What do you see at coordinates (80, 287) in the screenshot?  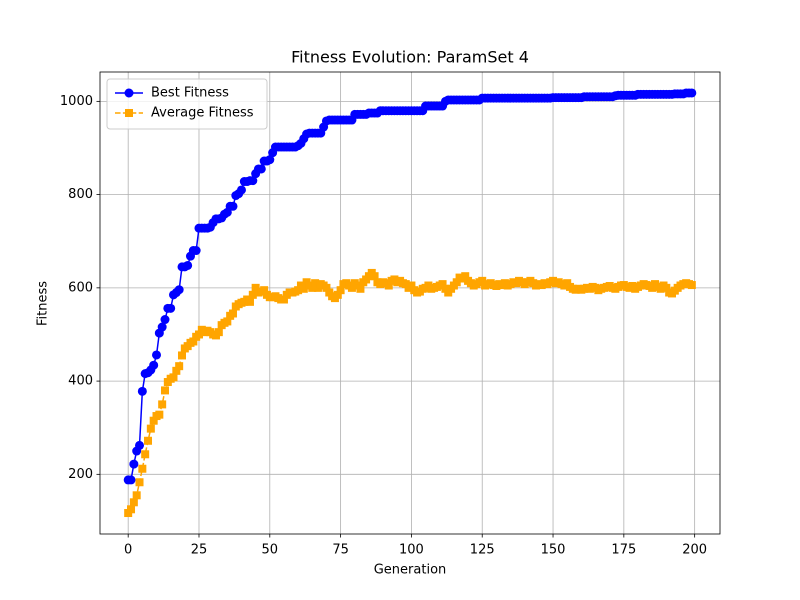 I see `y-tick-label: 600` at bounding box center [80, 287].